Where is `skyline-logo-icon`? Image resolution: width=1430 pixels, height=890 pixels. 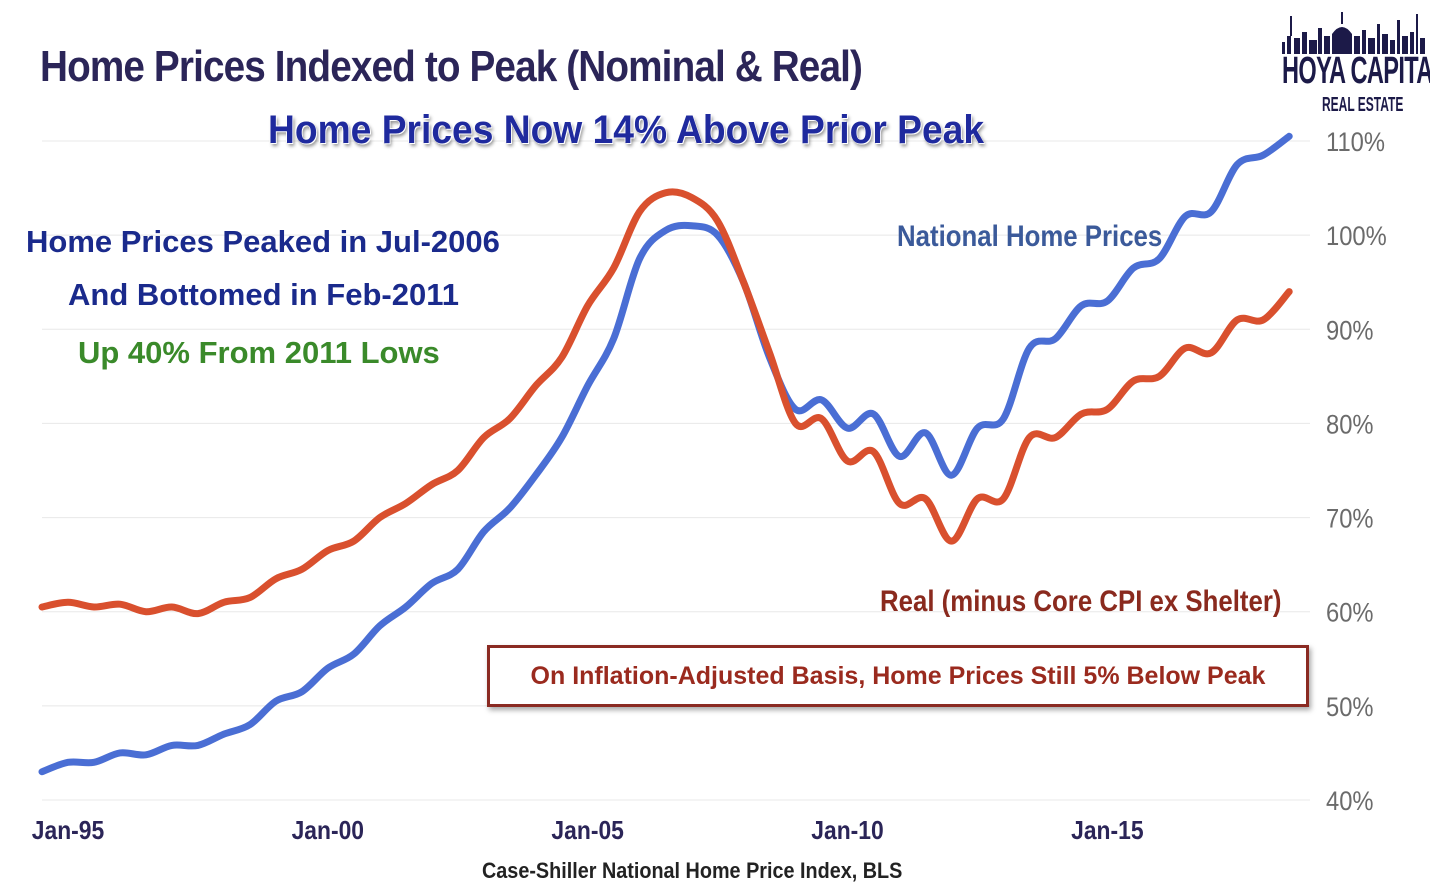
skyline-logo-icon is located at coordinates (1353, 33).